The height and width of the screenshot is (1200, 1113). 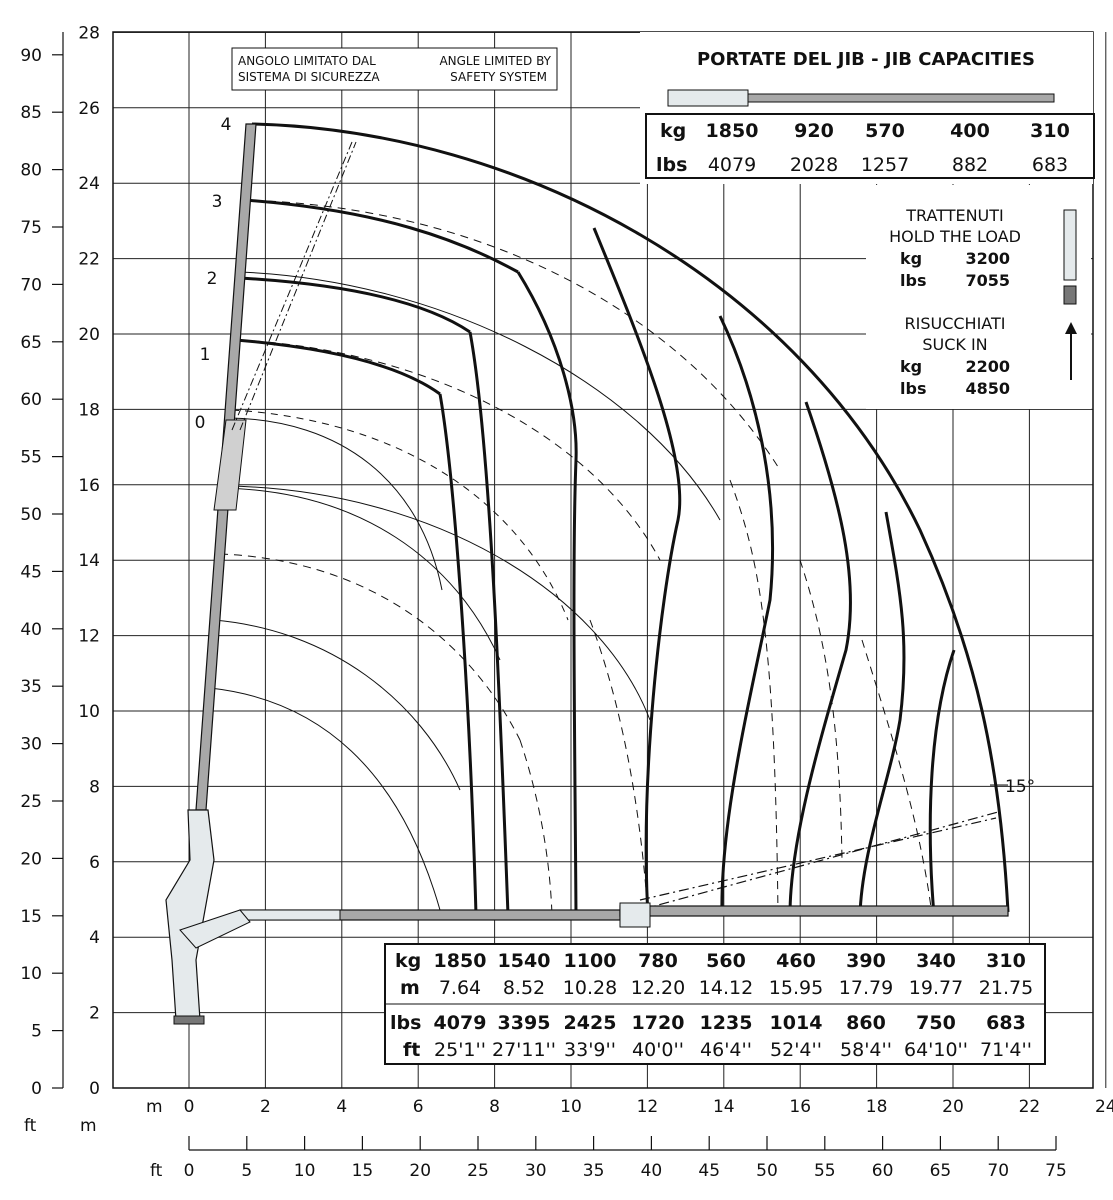 I want to click on cap-ft-label: ft, so click(x=411, y=1050).